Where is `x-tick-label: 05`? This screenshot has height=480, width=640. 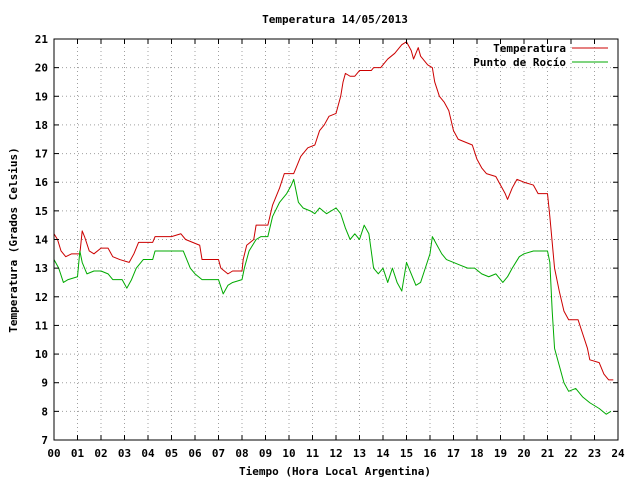 x-tick-label: 05 is located at coordinates (171, 453).